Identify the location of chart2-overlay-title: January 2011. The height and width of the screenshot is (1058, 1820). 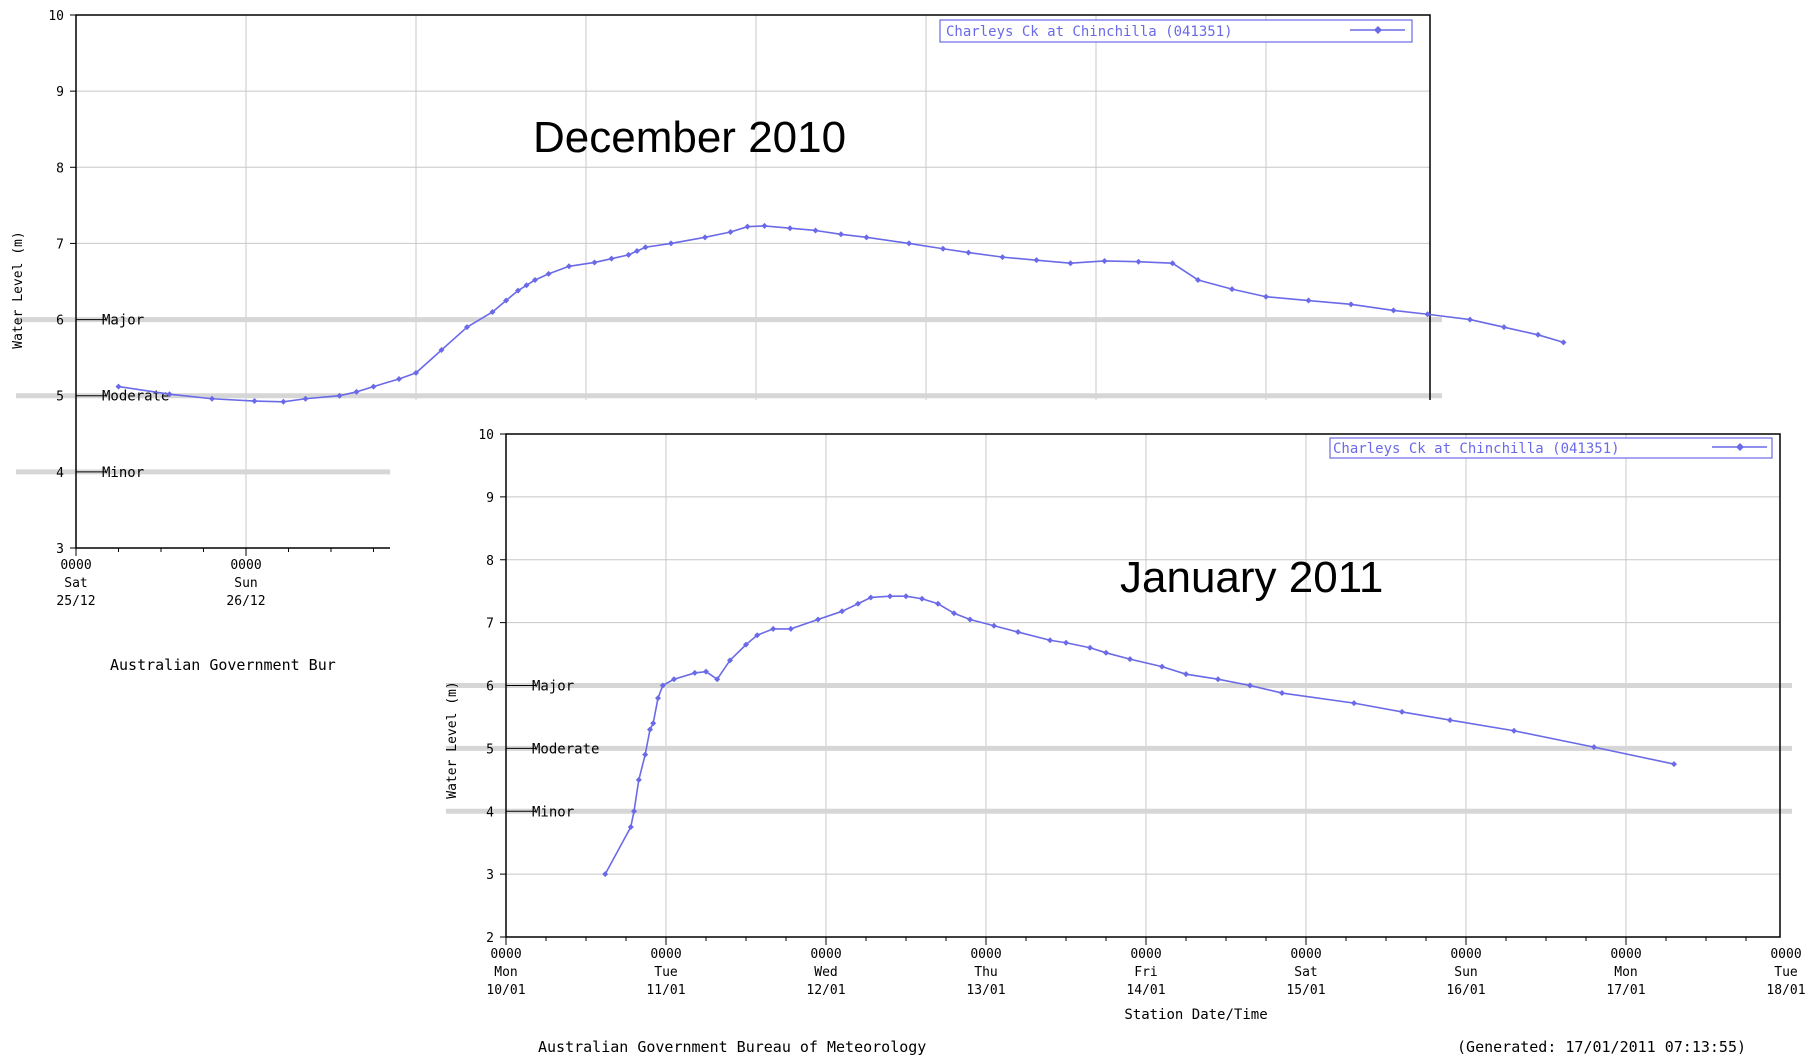
(1251, 577).